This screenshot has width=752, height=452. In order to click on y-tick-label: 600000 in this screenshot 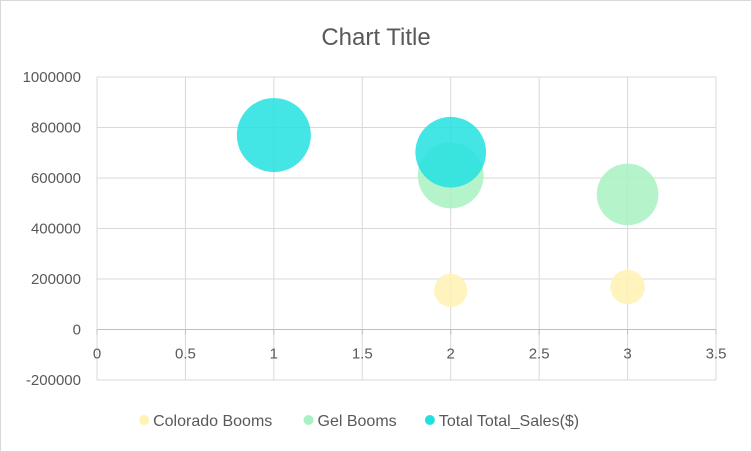, I will do `click(56, 178)`.